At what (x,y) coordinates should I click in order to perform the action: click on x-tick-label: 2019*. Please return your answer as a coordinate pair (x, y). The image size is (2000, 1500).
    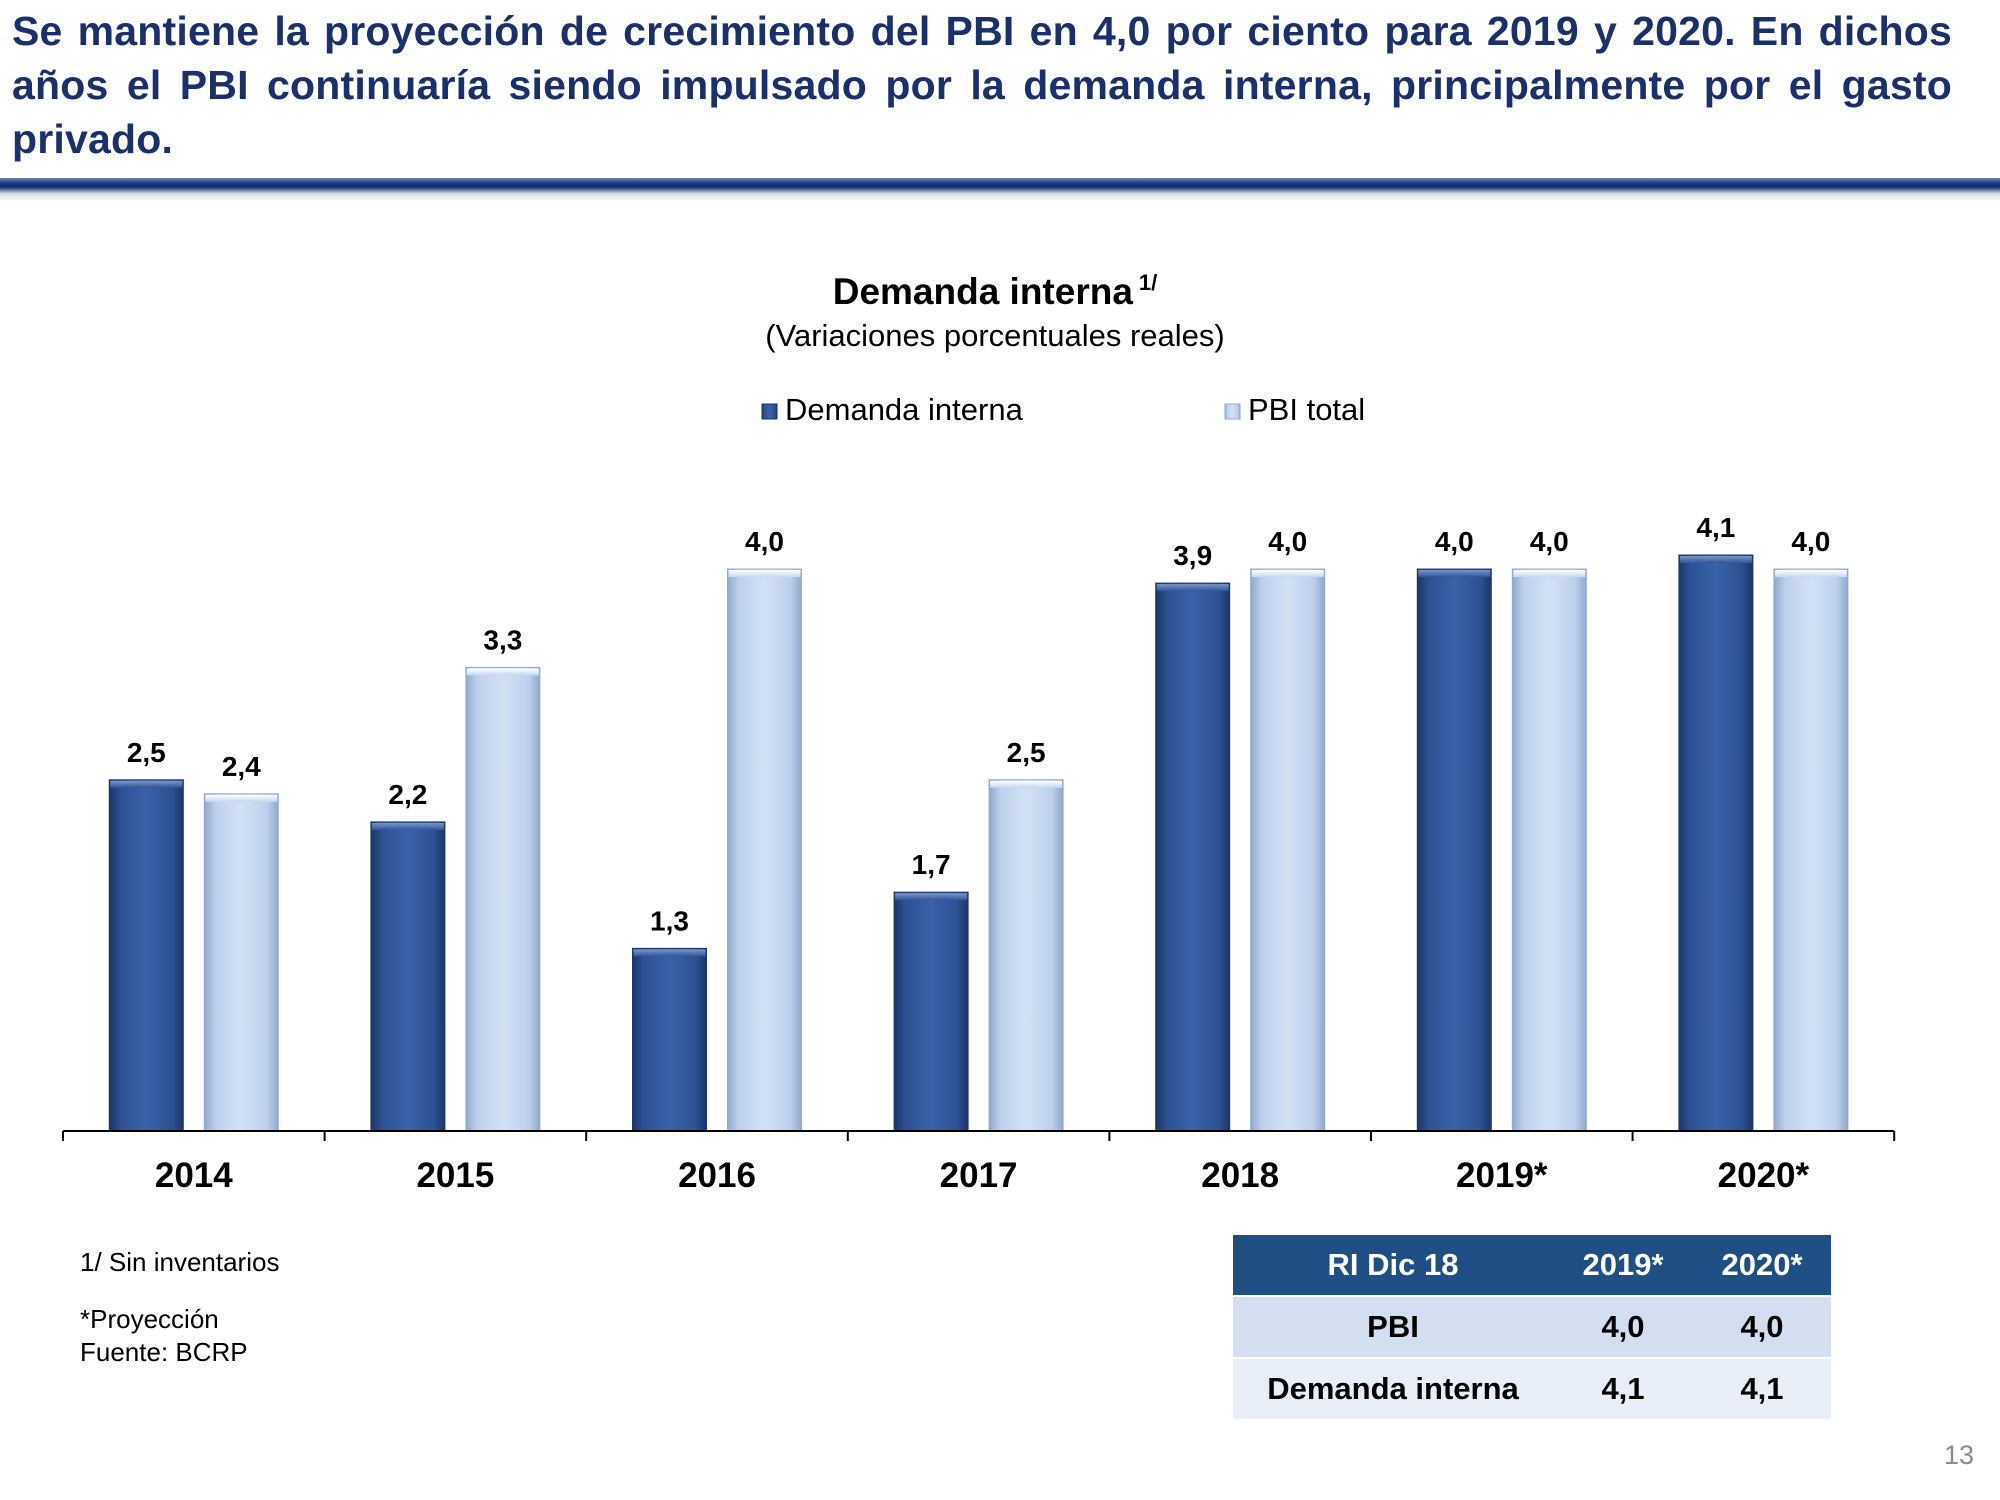
    Looking at the image, I should click on (1502, 1175).